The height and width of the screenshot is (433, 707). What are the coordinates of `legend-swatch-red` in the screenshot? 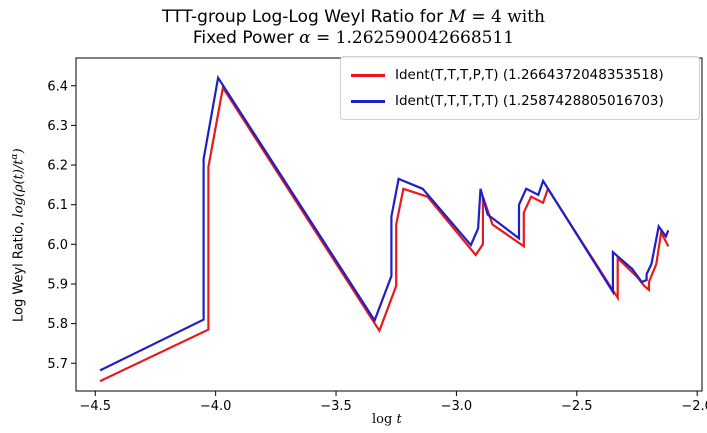 It's located at (368, 75).